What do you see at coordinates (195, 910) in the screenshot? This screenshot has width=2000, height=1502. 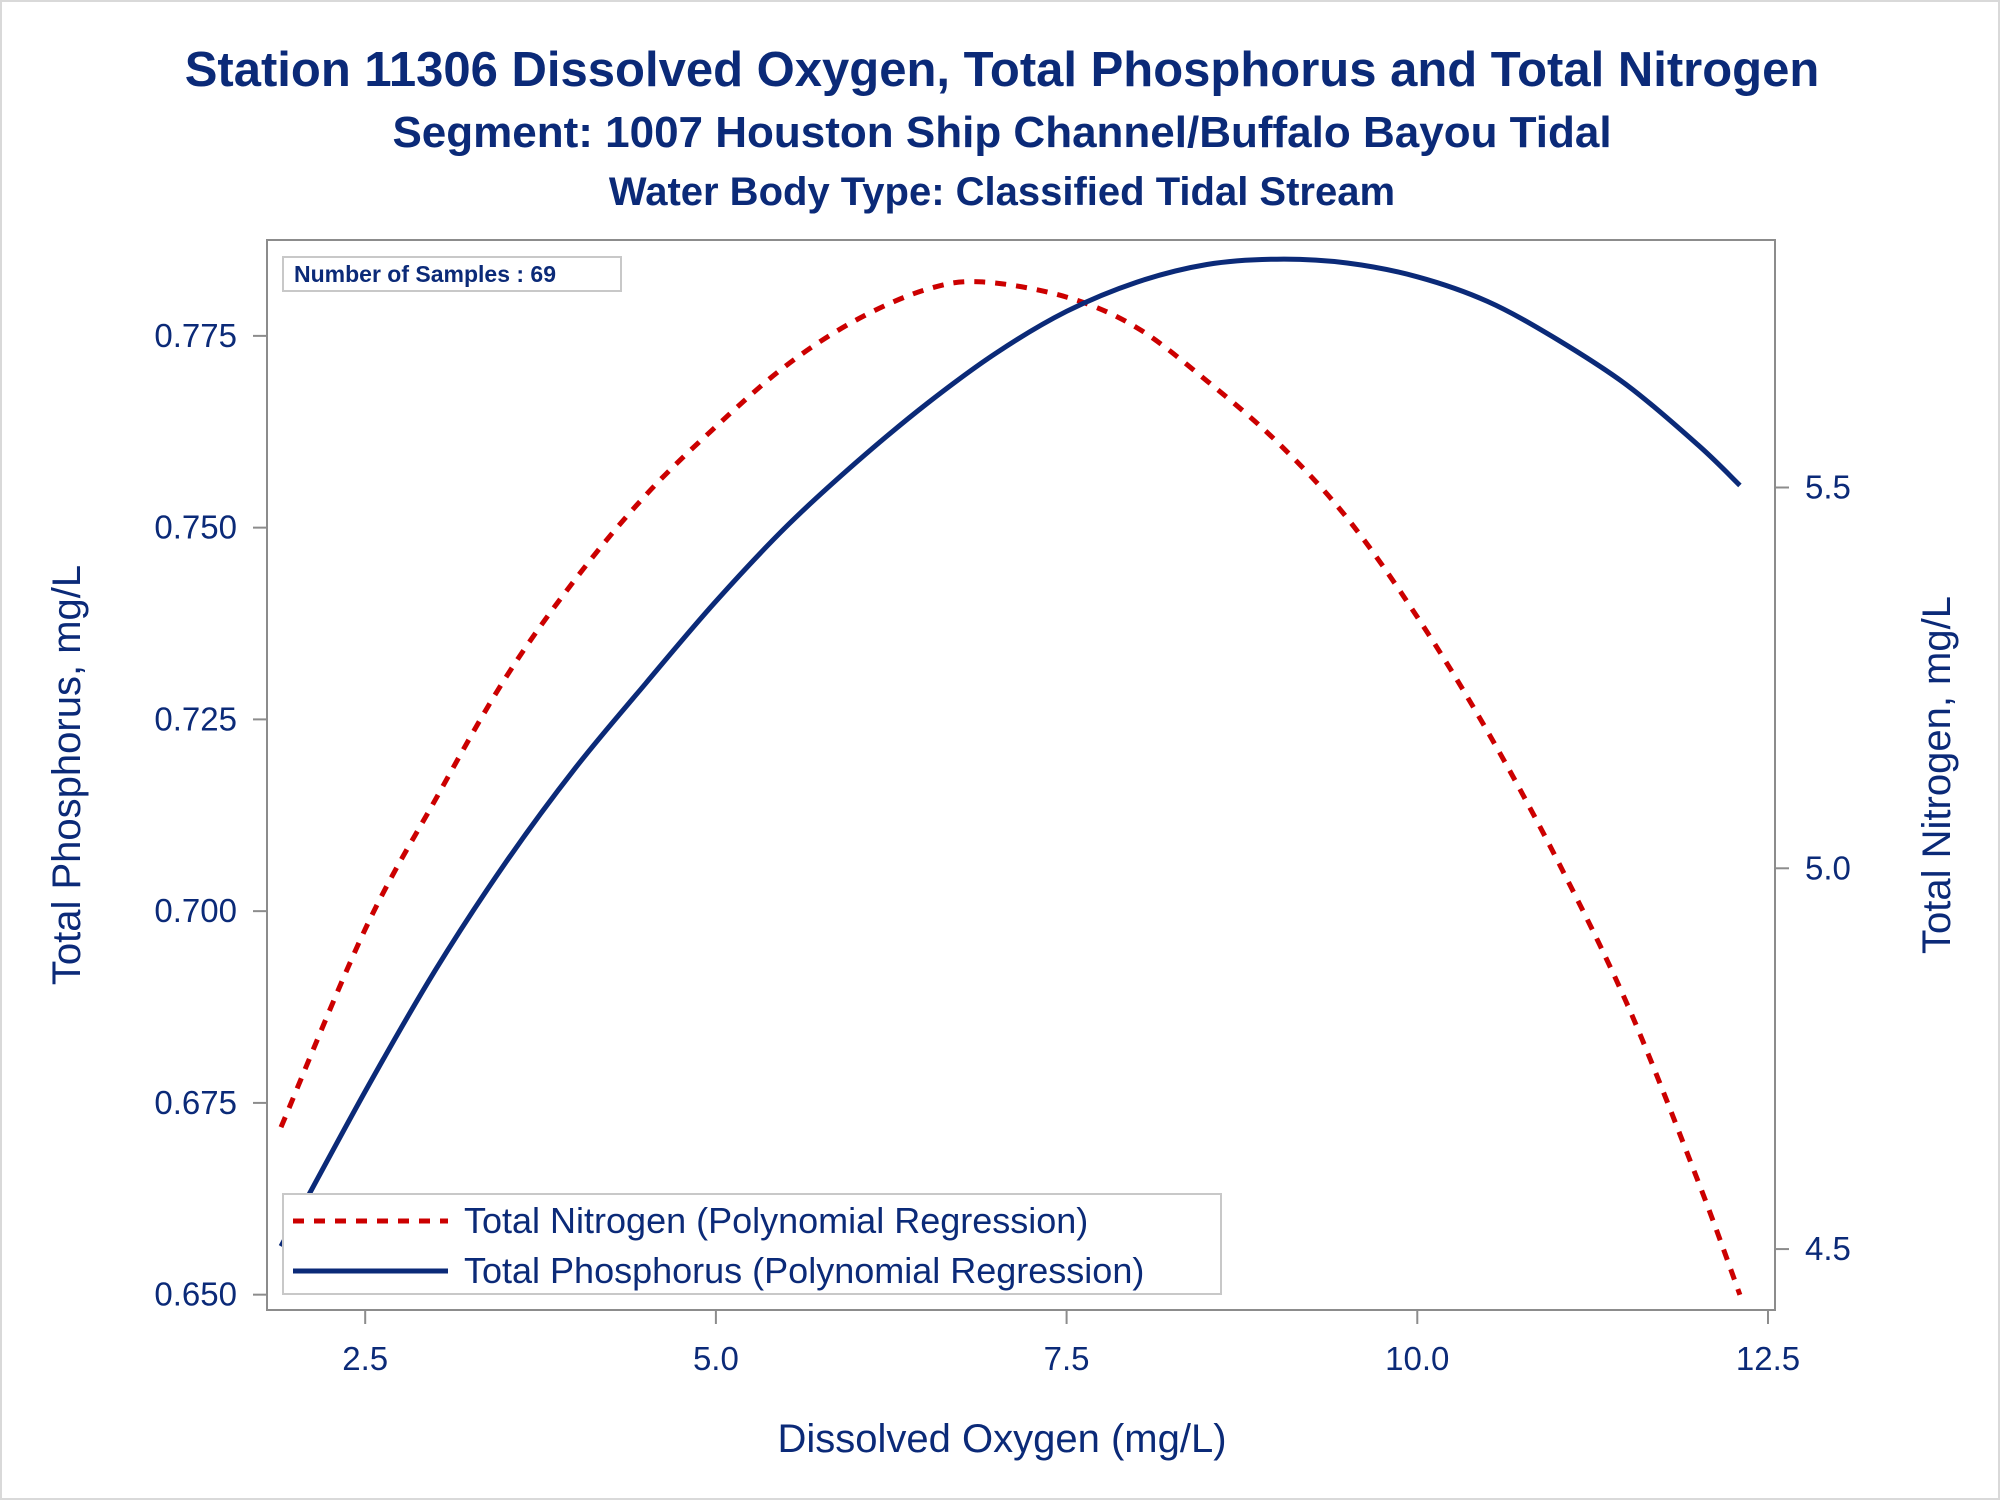 I see `y-left-tick-label: 0.700` at bounding box center [195, 910].